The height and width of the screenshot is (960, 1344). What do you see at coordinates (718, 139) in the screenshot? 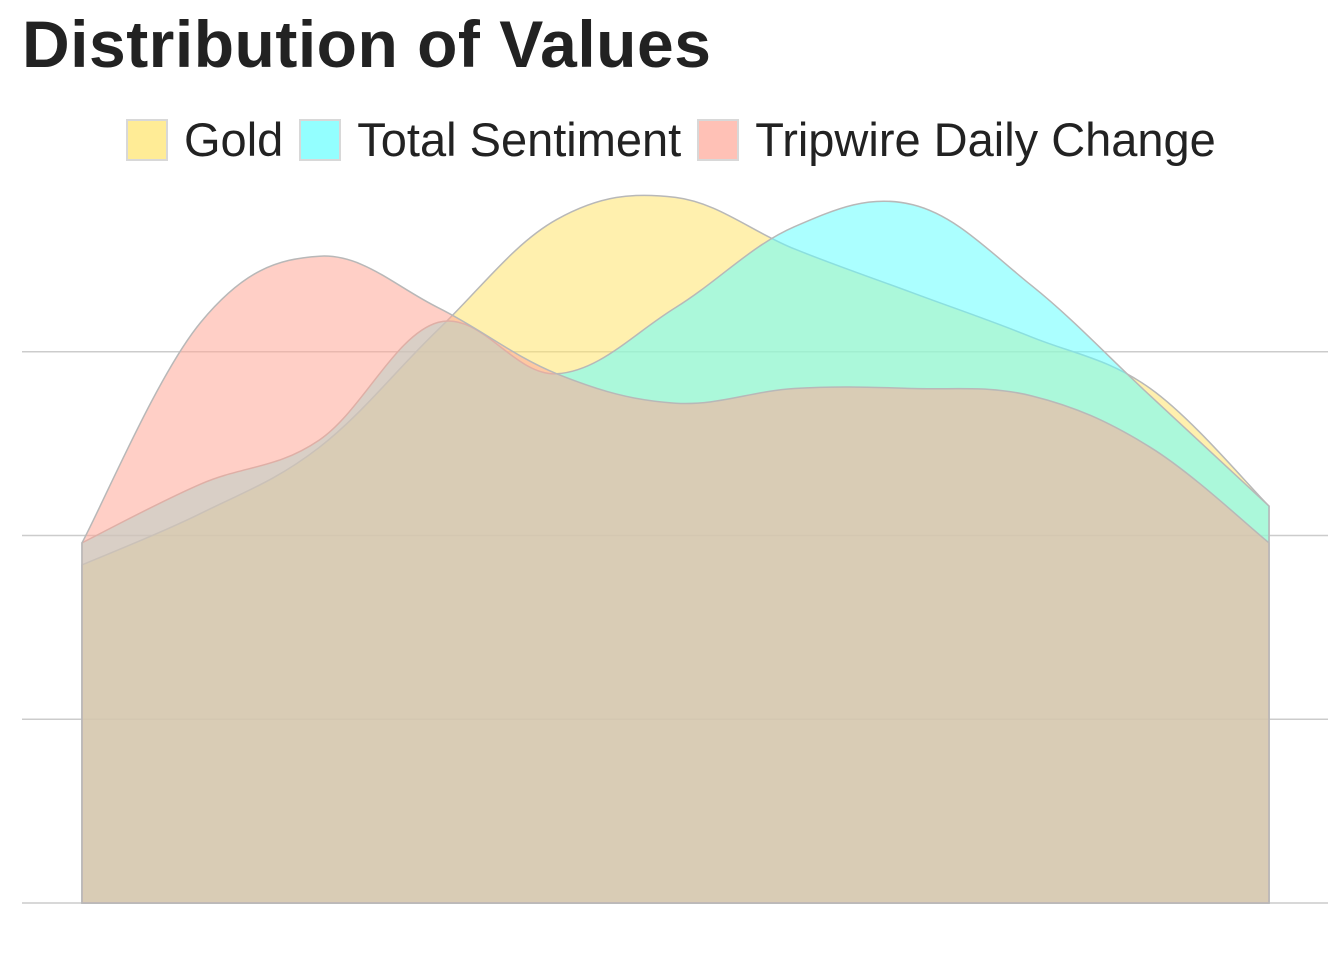
I see `legend-swatch-tripwire-daily-change` at bounding box center [718, 139].